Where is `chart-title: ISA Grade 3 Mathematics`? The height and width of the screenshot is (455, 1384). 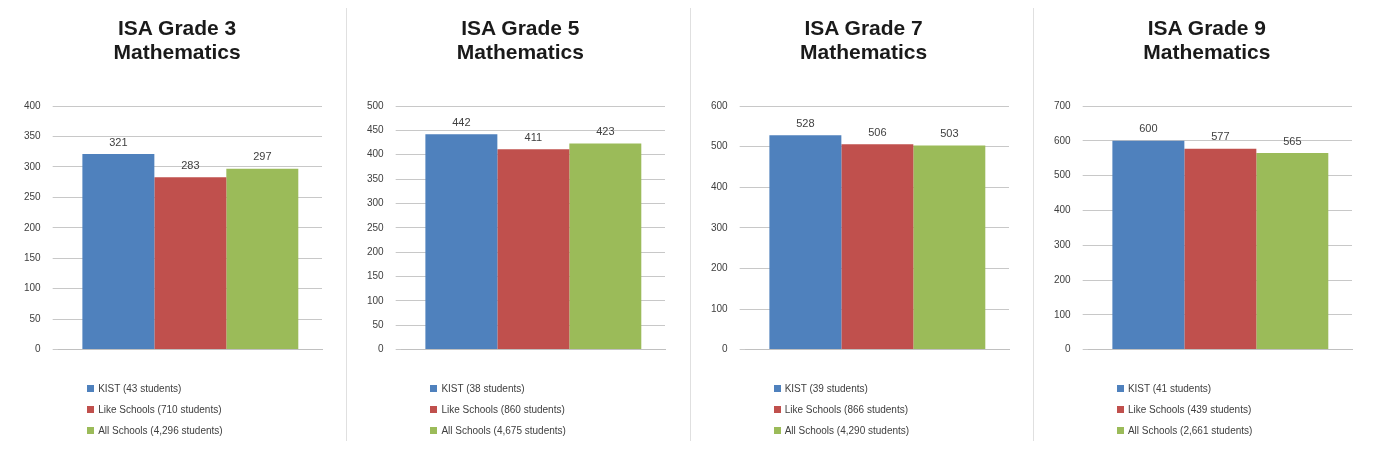 chart-title: ISA Grade 3 Mathematics is located at coordinates (177, 40).